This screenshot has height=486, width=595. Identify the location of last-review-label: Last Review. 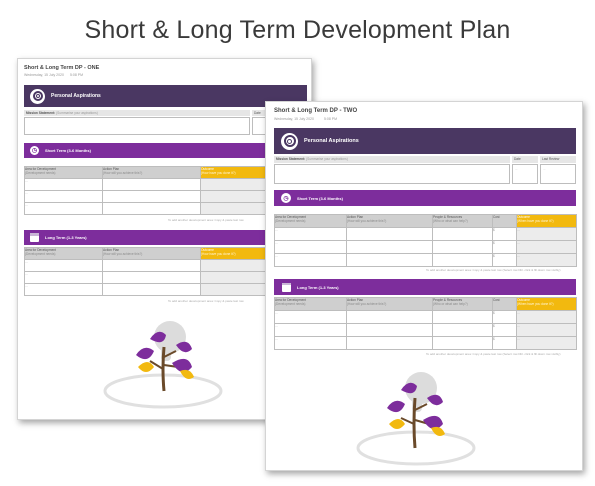
(558, 159).